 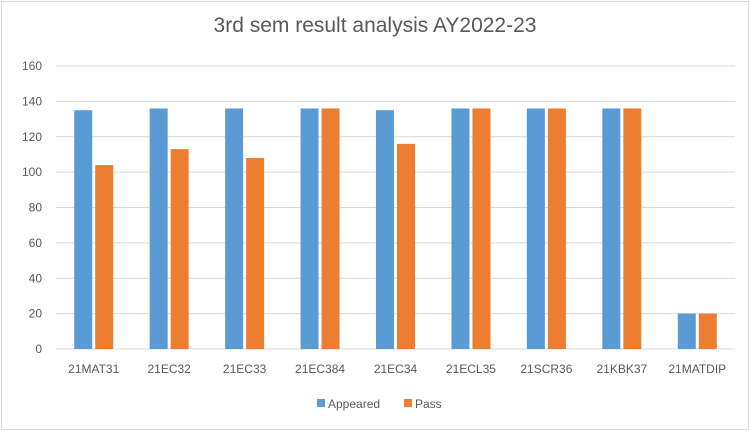 I want to click on y-tick-label: 140, so click(x=32, y=101).